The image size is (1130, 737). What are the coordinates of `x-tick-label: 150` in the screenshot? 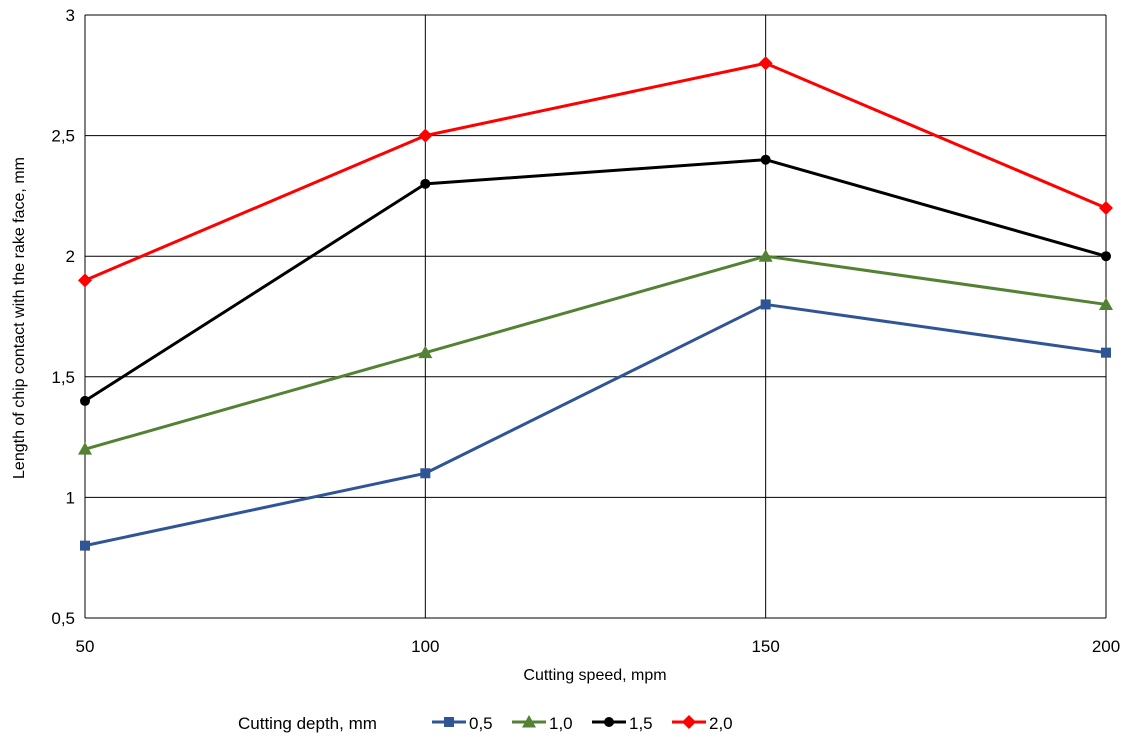 It's located at (765, 646).